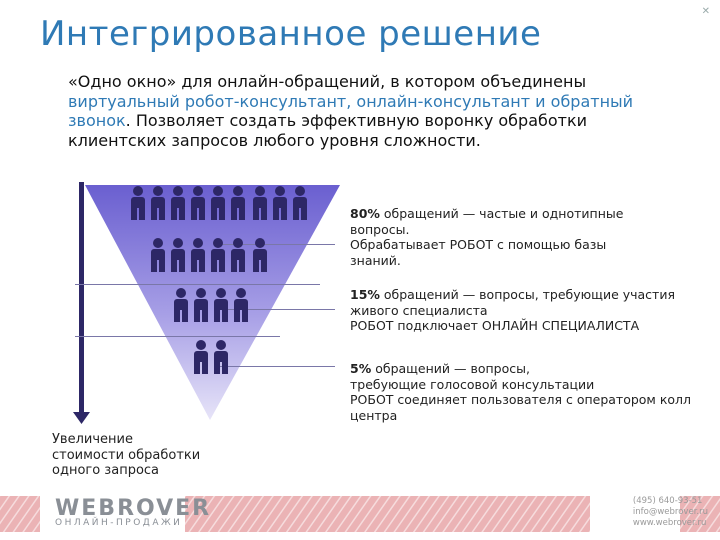 Image resolution: width=720 pixels, height=540 pixels. What do you see at coordinates (106, 470) in the screenshot?
I see `axis-label-line3: одного запроса` at bounding box center [106, 470].